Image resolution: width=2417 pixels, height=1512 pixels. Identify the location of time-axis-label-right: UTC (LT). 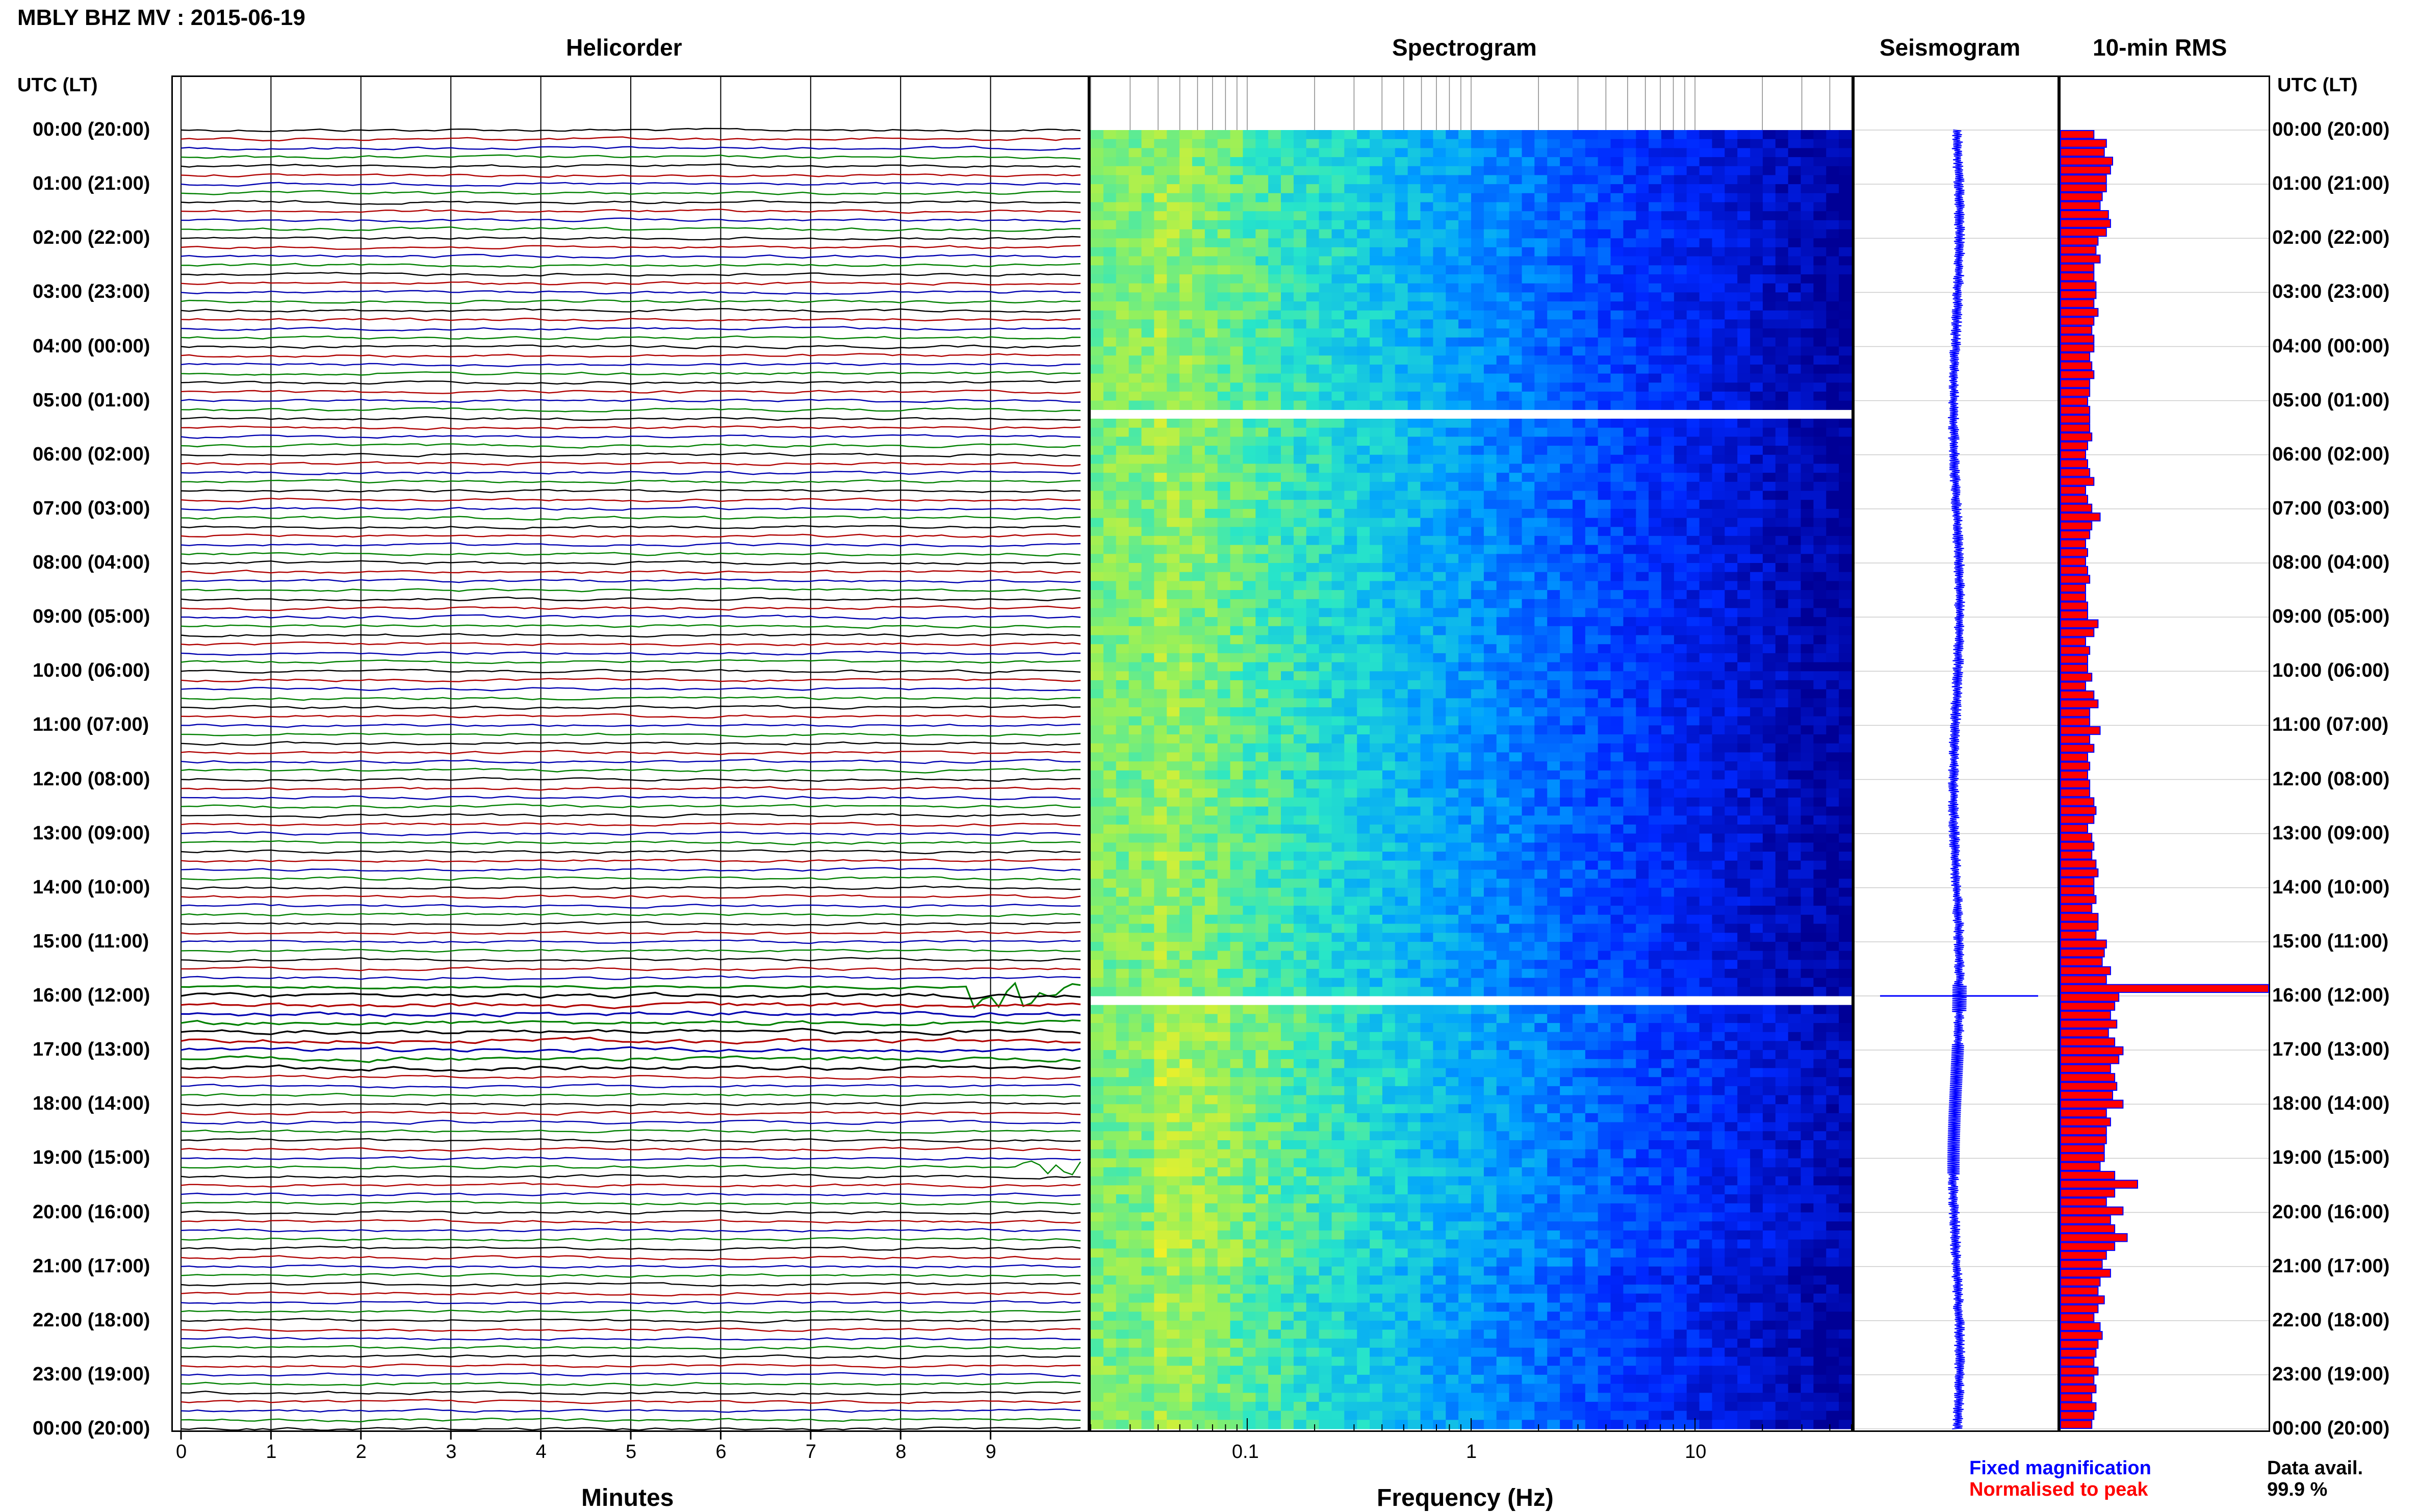
(2317, 85).